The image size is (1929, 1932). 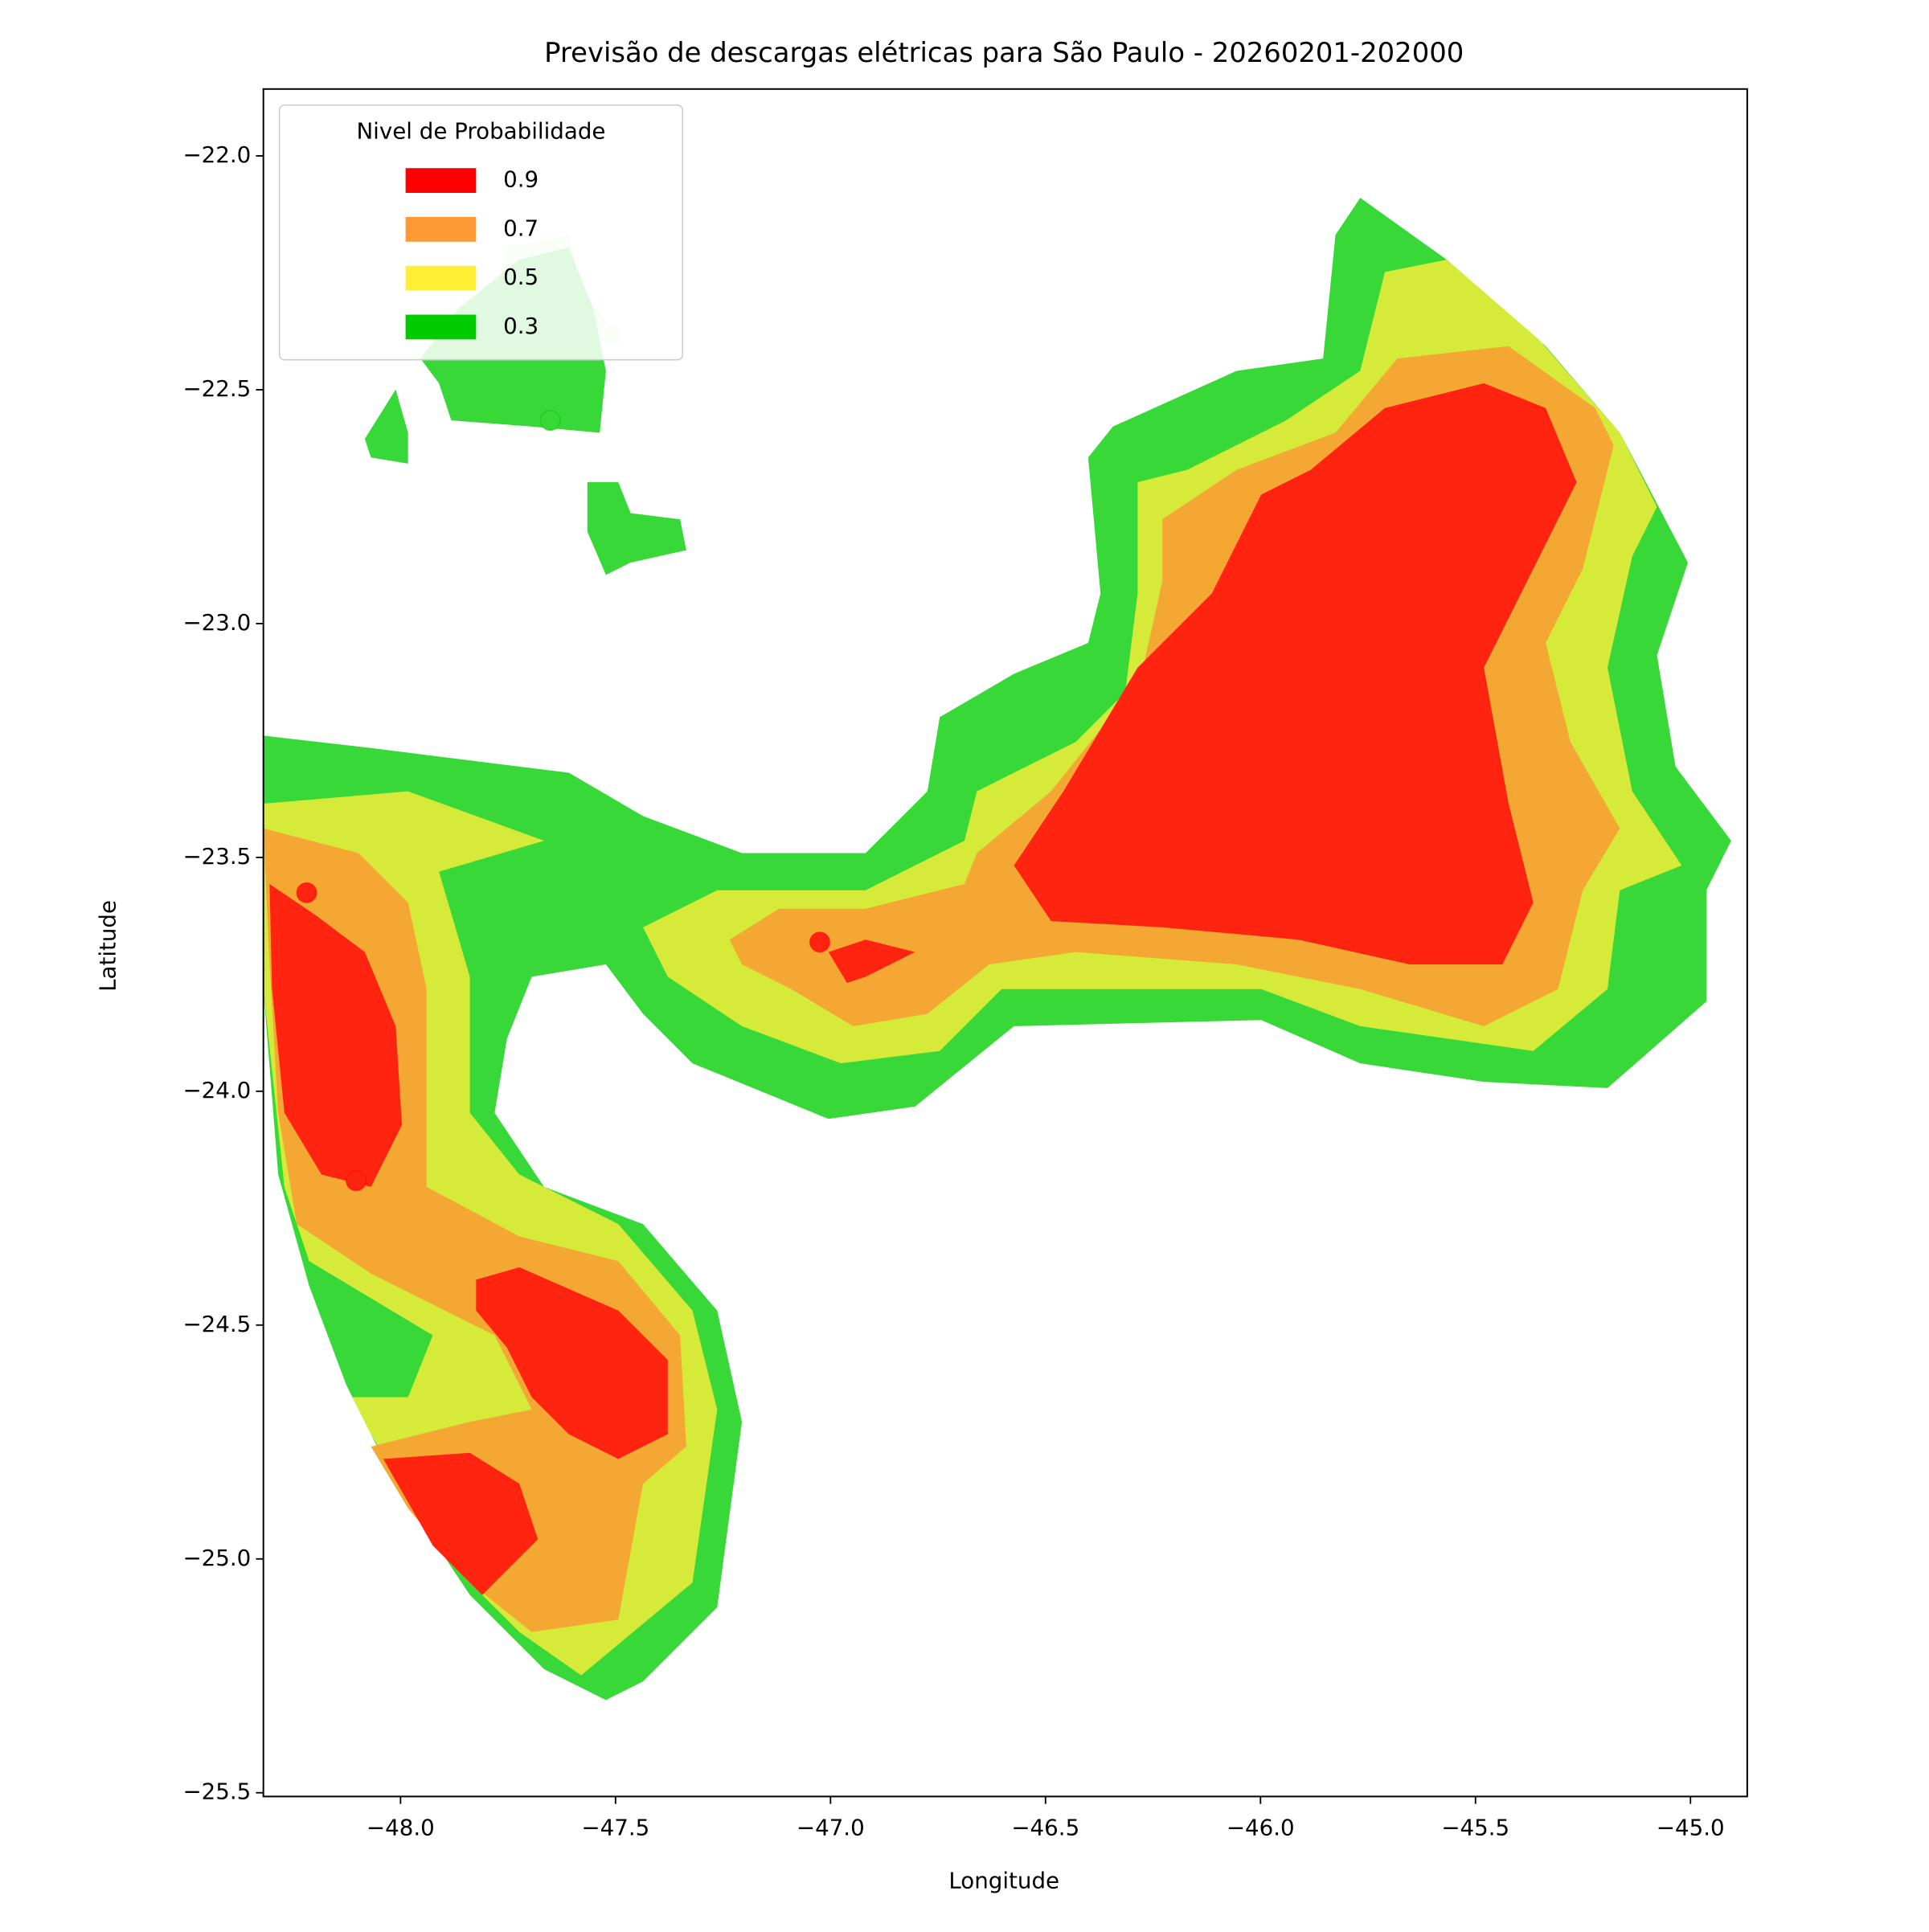 I want to click on y-tick-label: −24.0, so click(x=216, y=1090).